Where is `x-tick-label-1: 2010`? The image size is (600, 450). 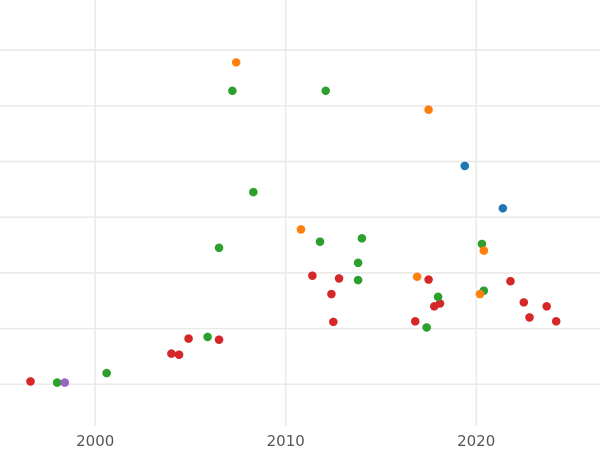
x-tick-label-1: 2010 is located at coordinates (286, 441).